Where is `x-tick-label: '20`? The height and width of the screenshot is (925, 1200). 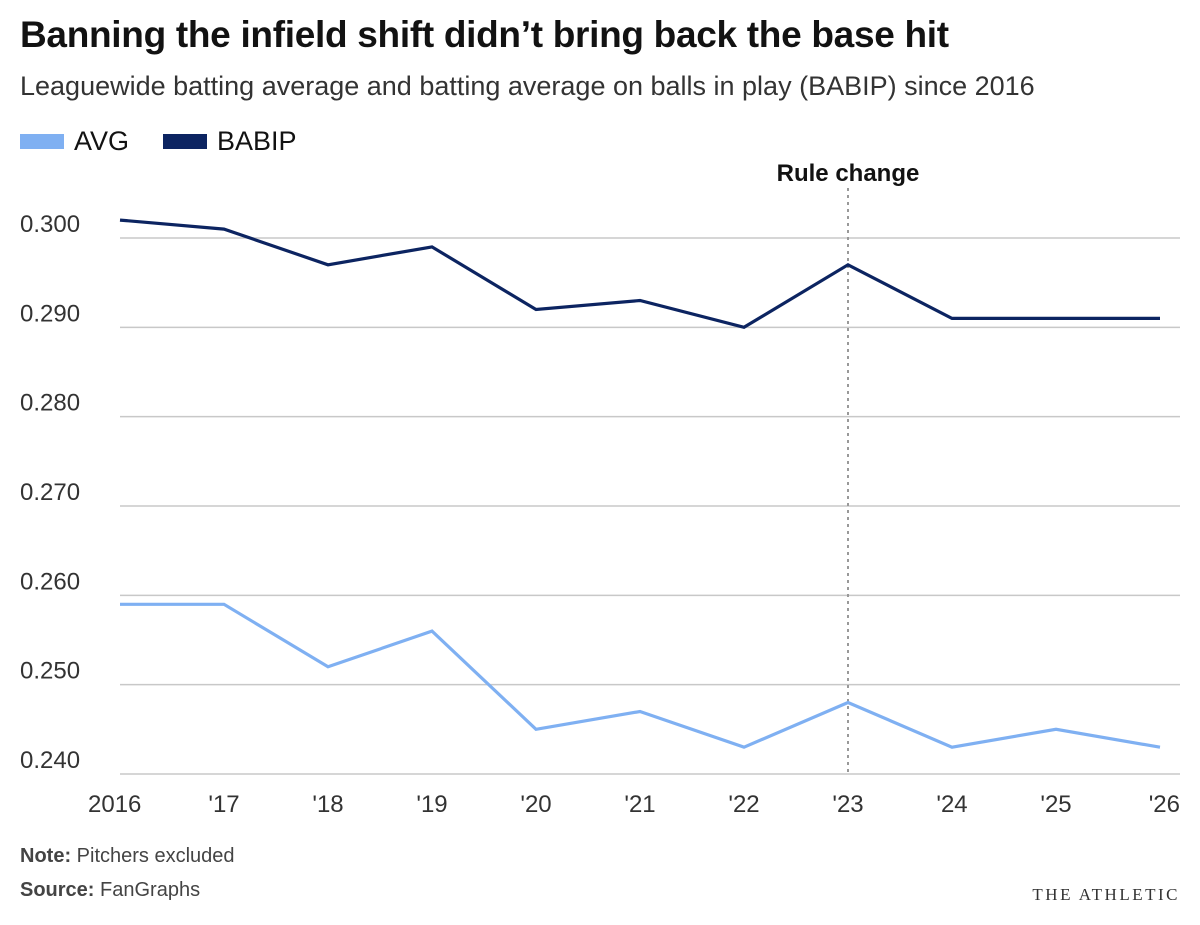 x-tick-label: '20 is located at coordinates (535, 804).